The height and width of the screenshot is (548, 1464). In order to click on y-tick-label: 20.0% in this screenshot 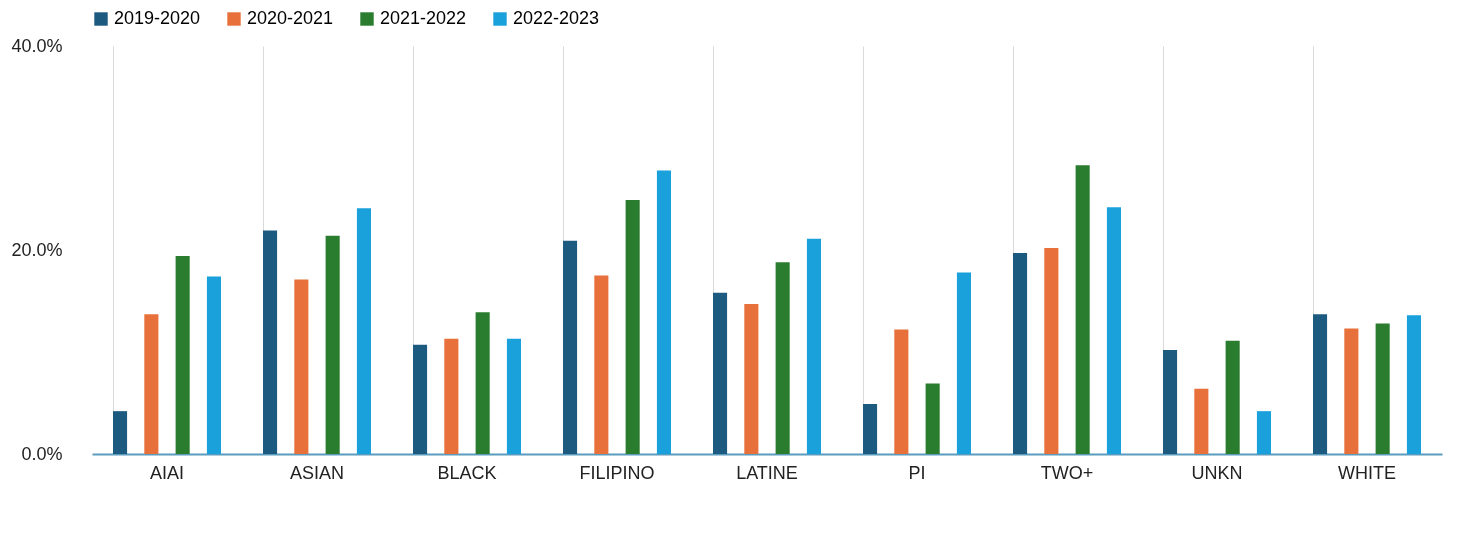, I will do `click(37, 249)`.